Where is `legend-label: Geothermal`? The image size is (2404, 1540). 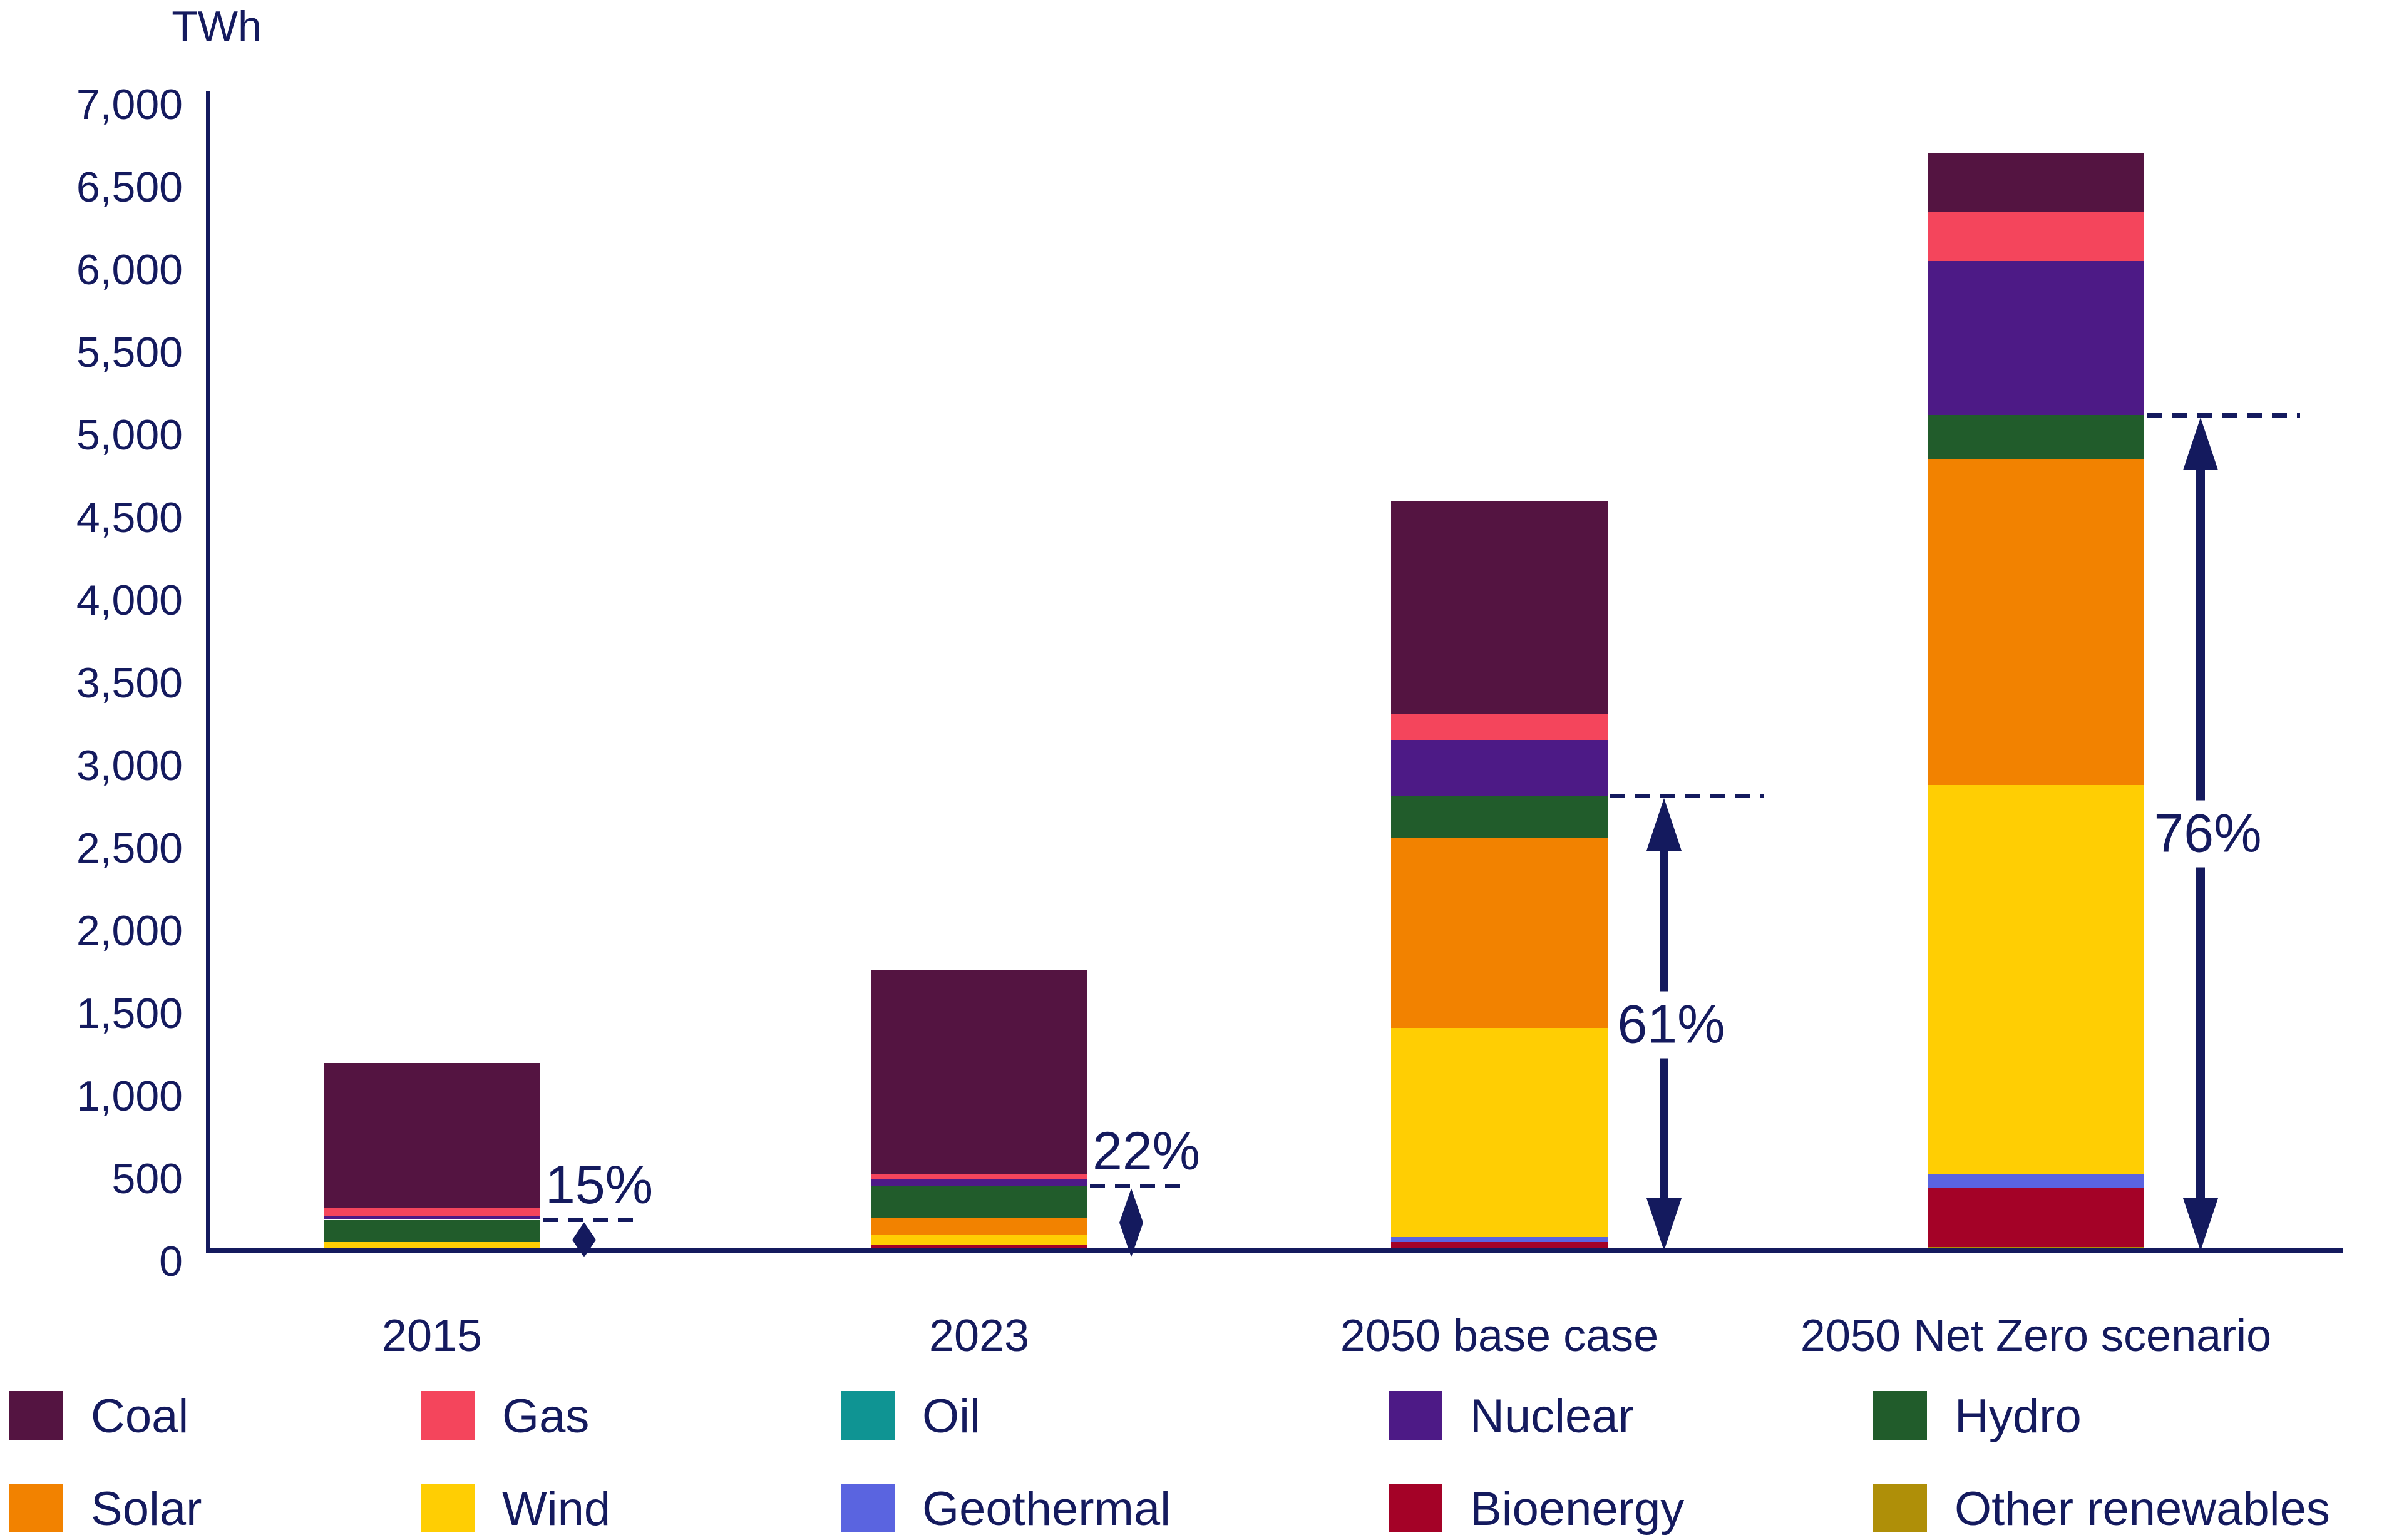 legend-label: Geothermal is located at coordinates (1046, 1509).